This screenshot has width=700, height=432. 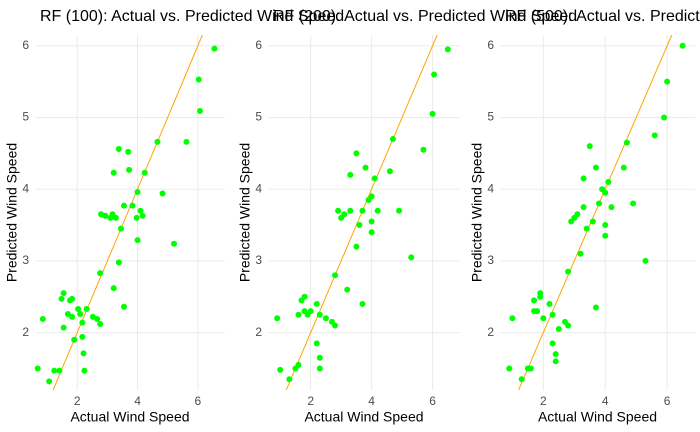 I want to click on x-tick-label: 6, so click(x=432, y=401).